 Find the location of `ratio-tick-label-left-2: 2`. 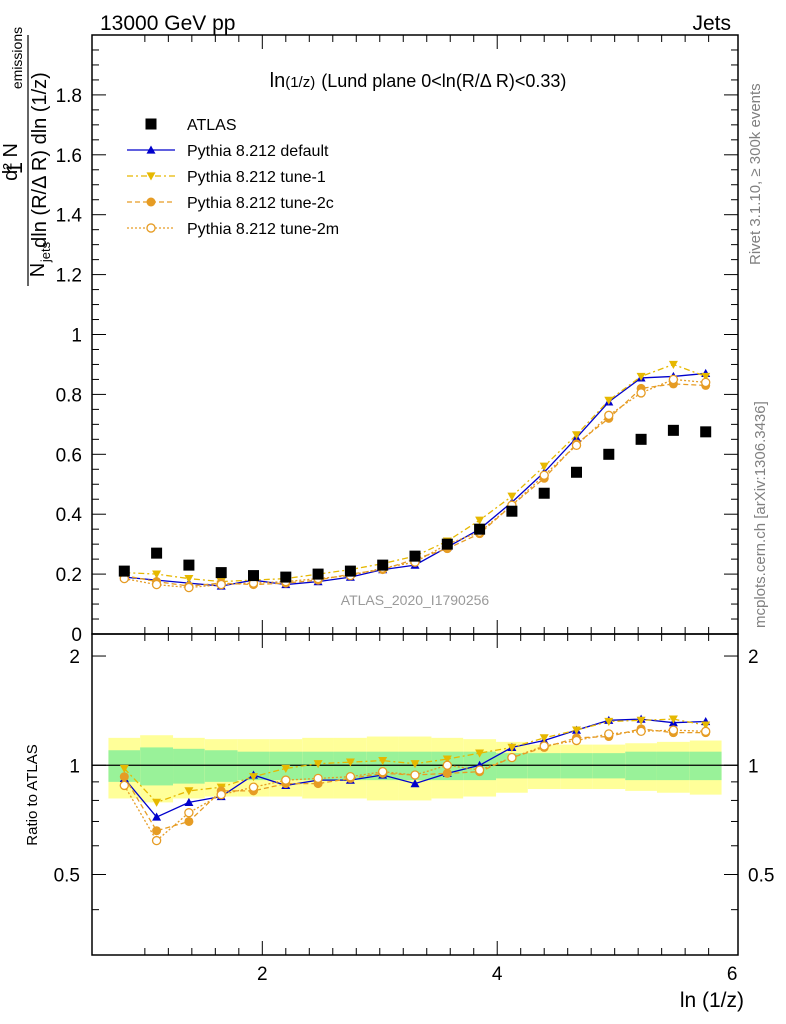

ratio-tick-label-left-2: 2 is located at coordinates (74, 657).